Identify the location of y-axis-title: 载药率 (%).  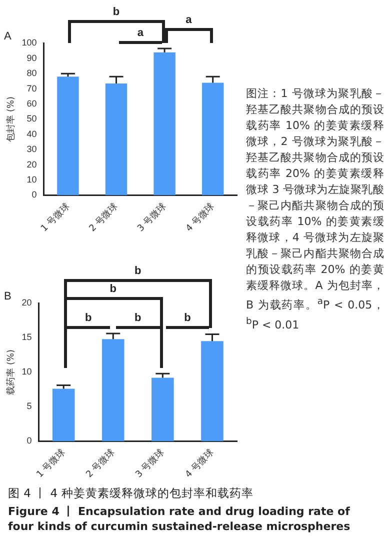
(11, 372).